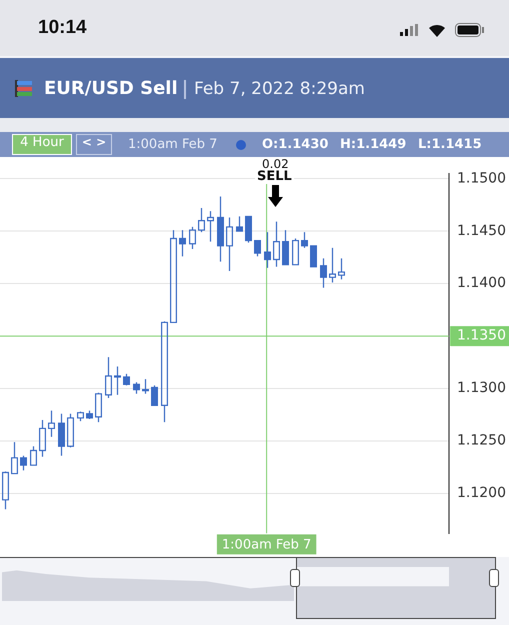 This screenshot has height=625, width=509. What do you see at coordinates (481, 336) in the screenshot?
I see `ref-line-label: 1.1350` at bounding box center [481, 336].